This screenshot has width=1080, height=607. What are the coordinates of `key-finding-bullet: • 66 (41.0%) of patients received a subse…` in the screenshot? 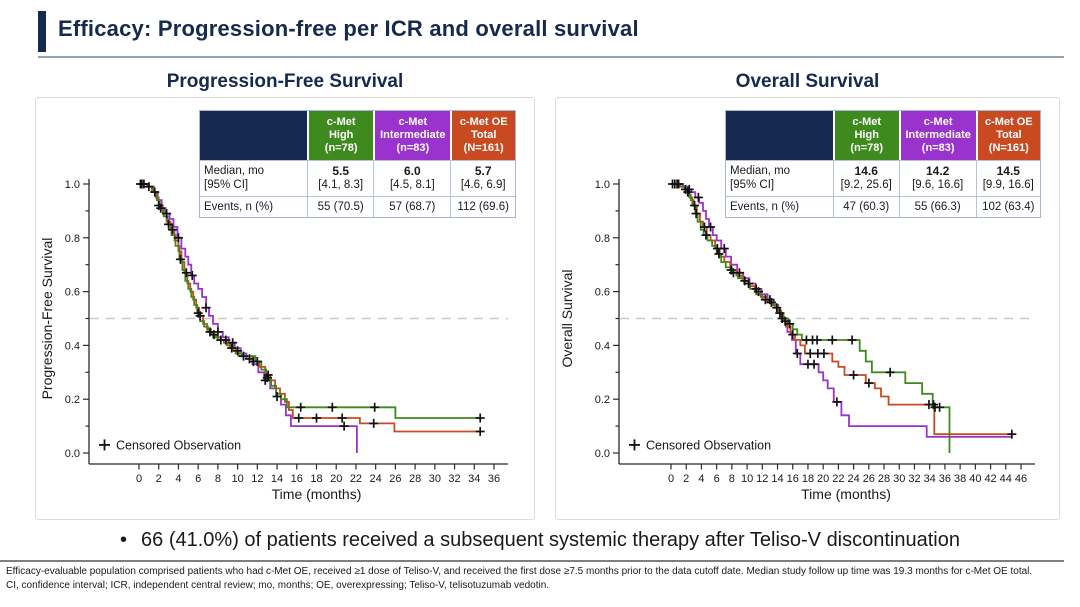 It's located at (540, 540).